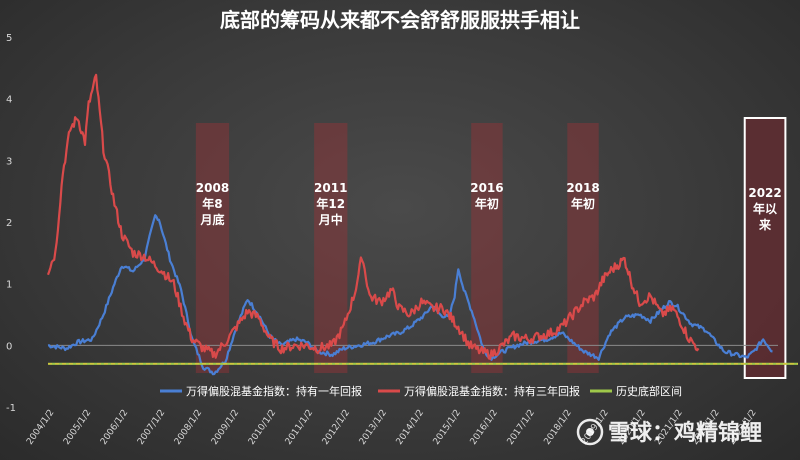 Image resolution: width=800 pixels, height=460 pixels. I want to click on x-tick-label: 2011/1/2, so click(299, 427).